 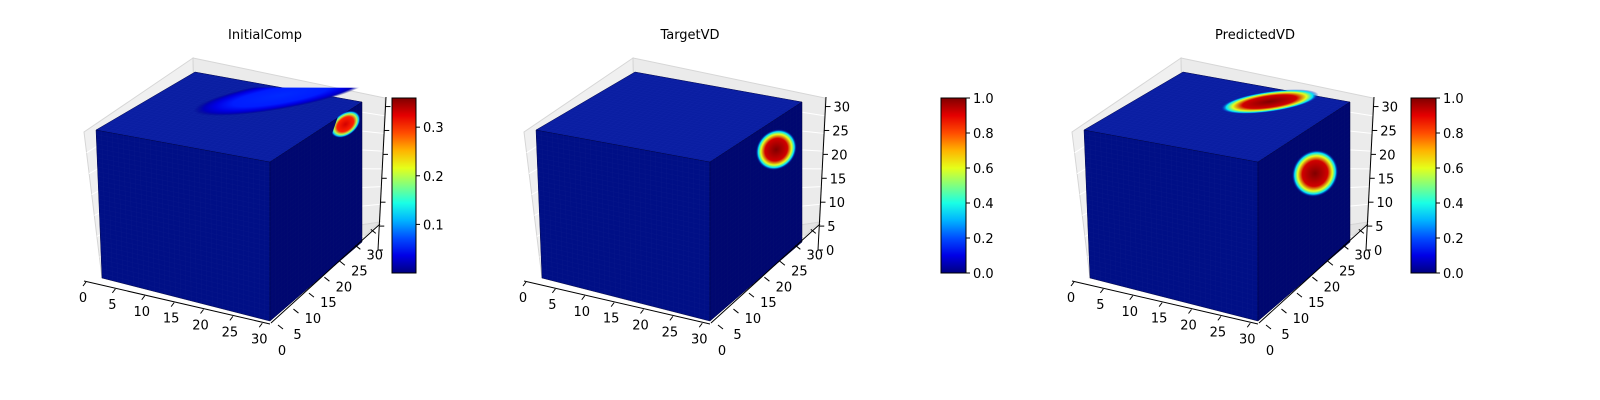 I want to click on voxel-feature-right, so click(x=1315, y=173).